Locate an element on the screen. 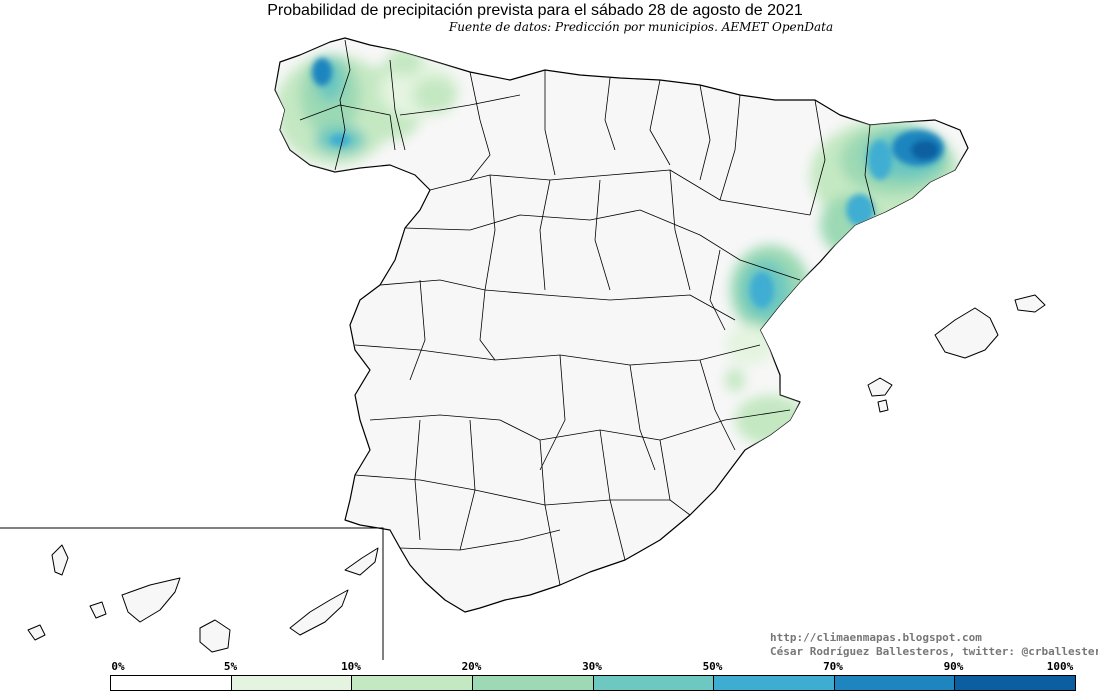 The height and width of the screenshot is (696, 1098). legend-label: 50% is located at coordinates (712, 666).